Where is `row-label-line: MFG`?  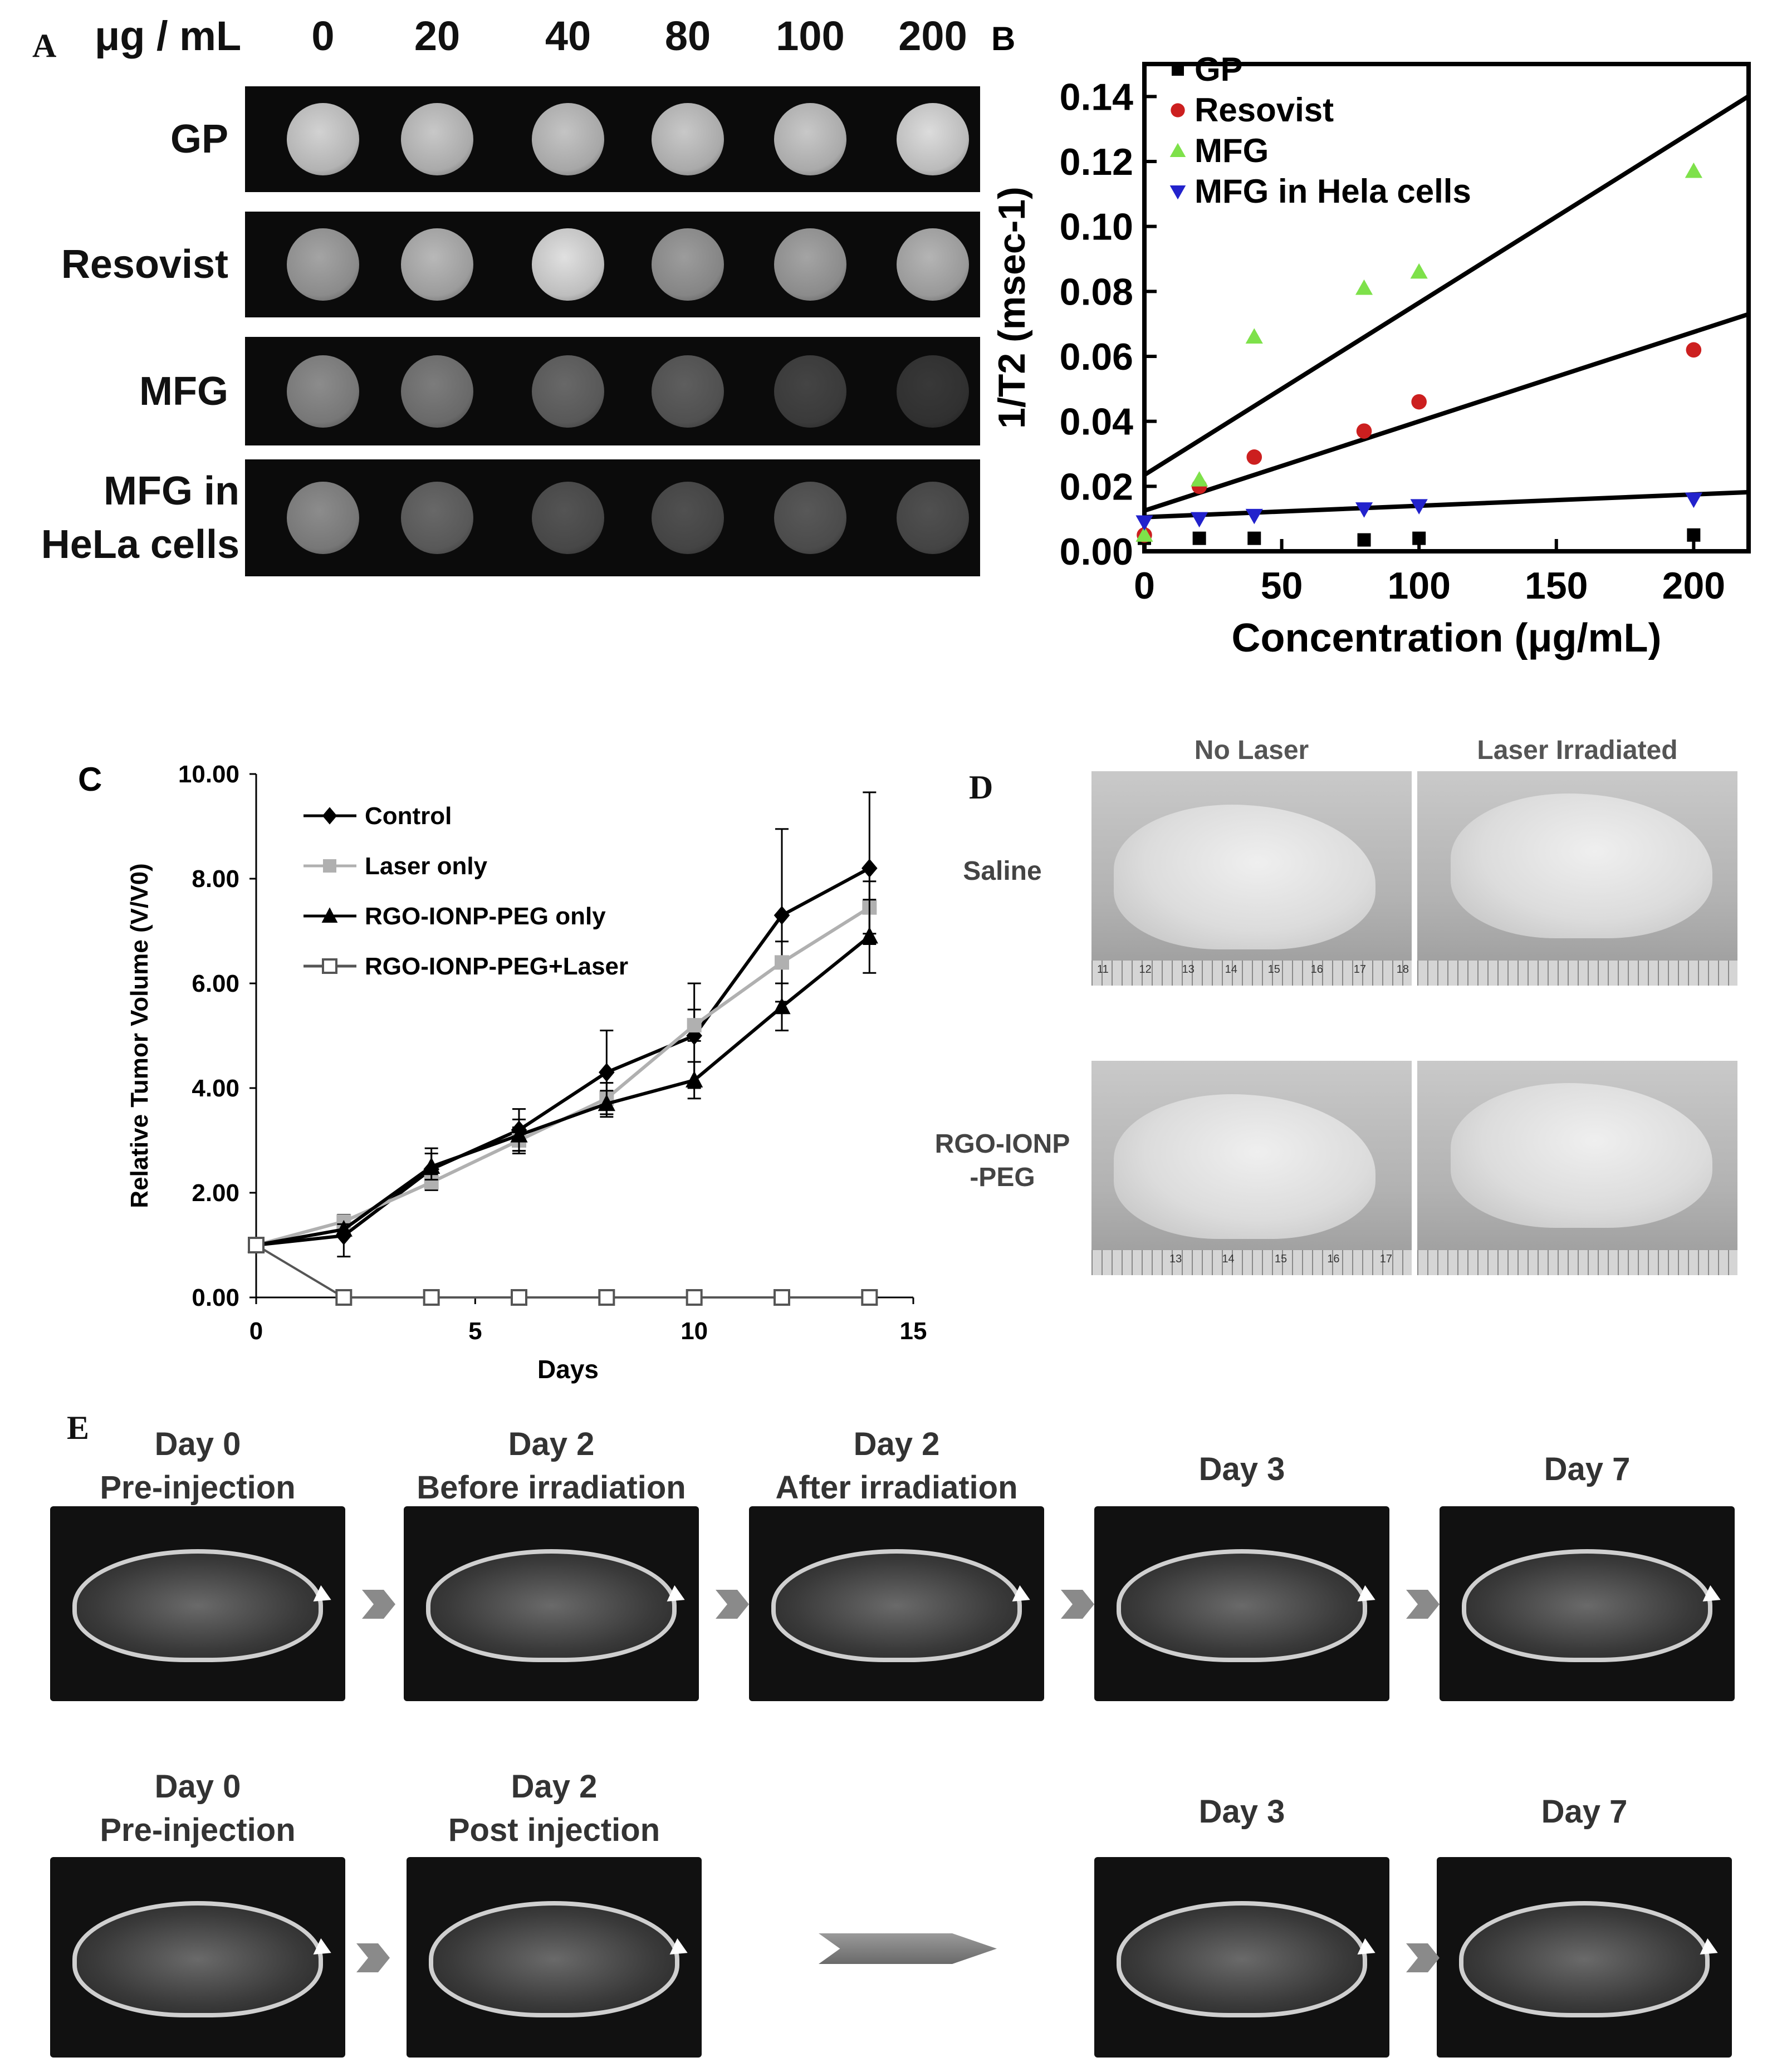 row-label-line: MFG is located at coordinates (183, 391).